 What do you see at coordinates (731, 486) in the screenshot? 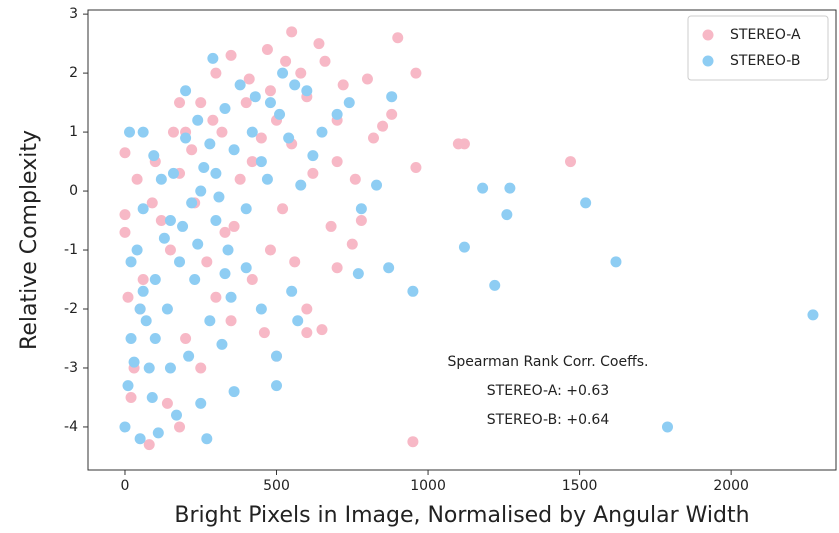
I see `x-tick-label: 2000` at bounding box center [731, 486].